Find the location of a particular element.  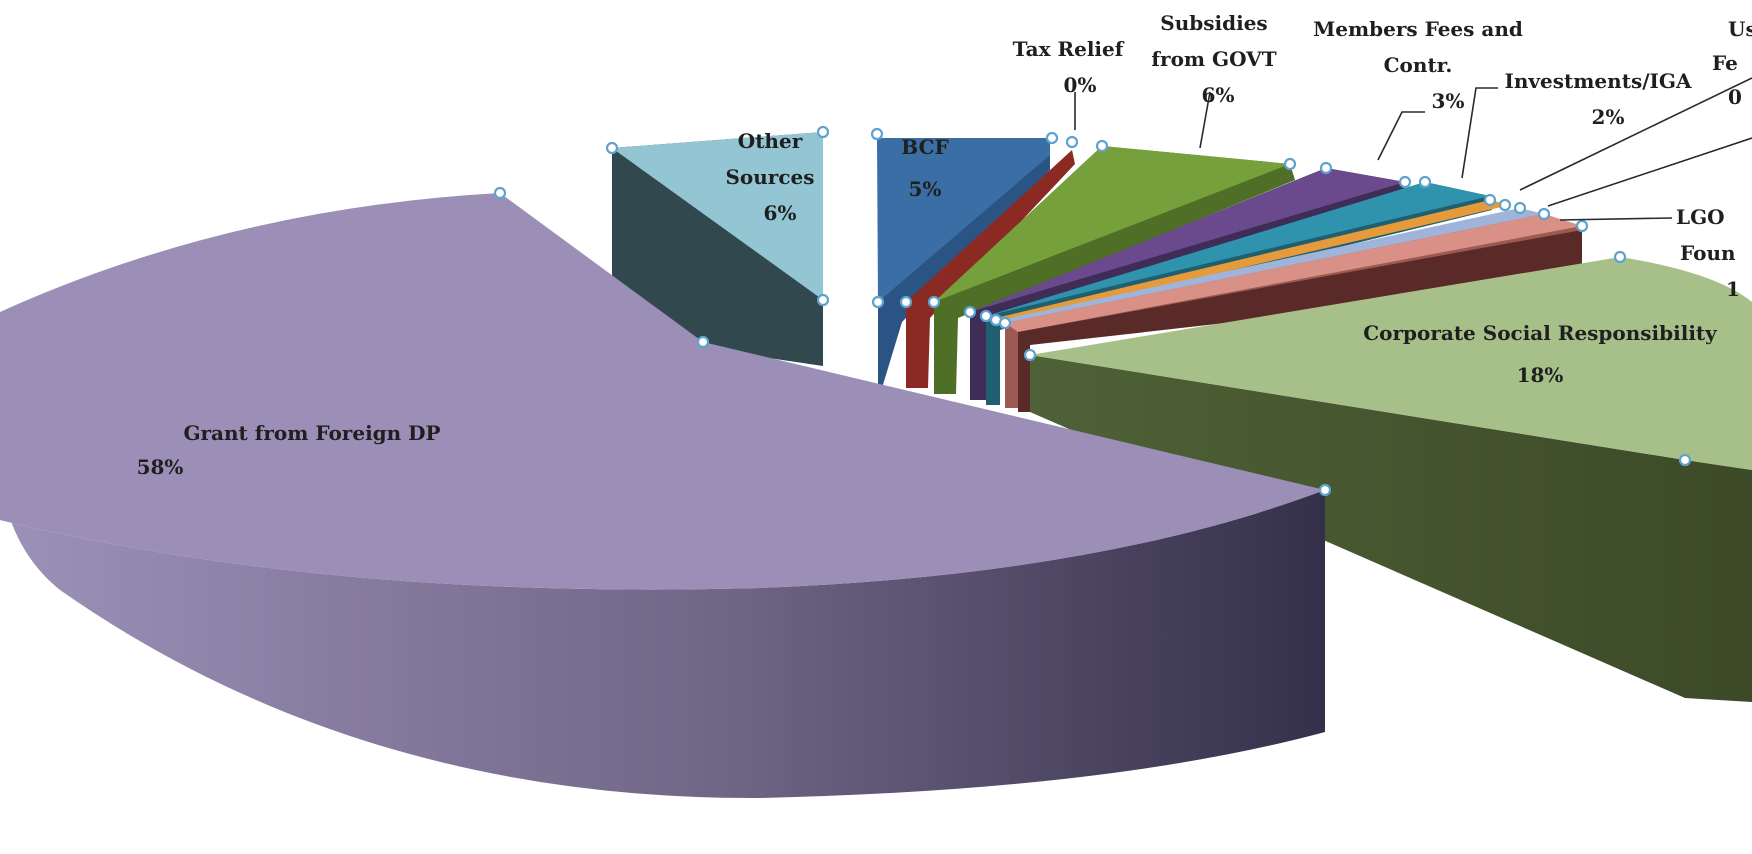

label-lgo-line1: LGO is located at coordinates (1700, 217).